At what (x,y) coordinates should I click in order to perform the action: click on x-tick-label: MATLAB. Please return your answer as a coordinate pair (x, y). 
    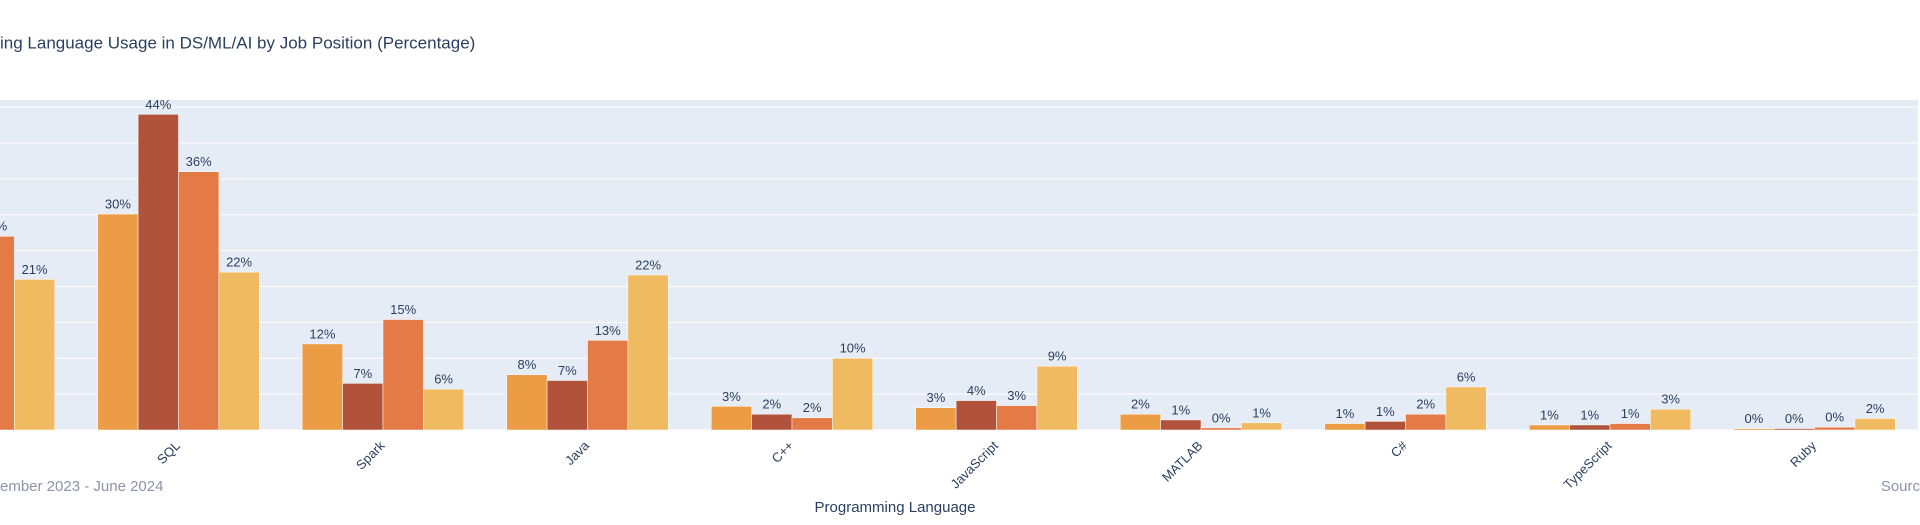
    Looking at the image, I should click on (1182, 461).